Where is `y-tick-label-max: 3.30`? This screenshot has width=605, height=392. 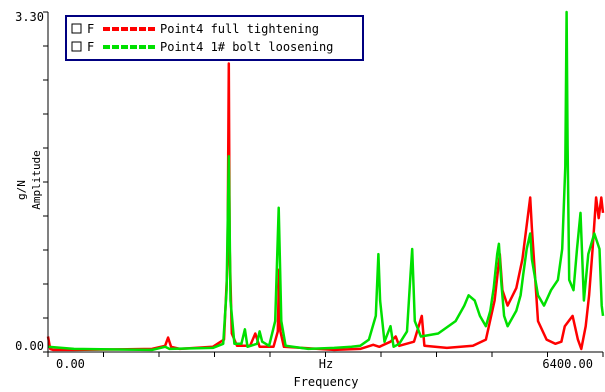
y-tick-label-max: 3.30 is located at coordinates (29, 17).